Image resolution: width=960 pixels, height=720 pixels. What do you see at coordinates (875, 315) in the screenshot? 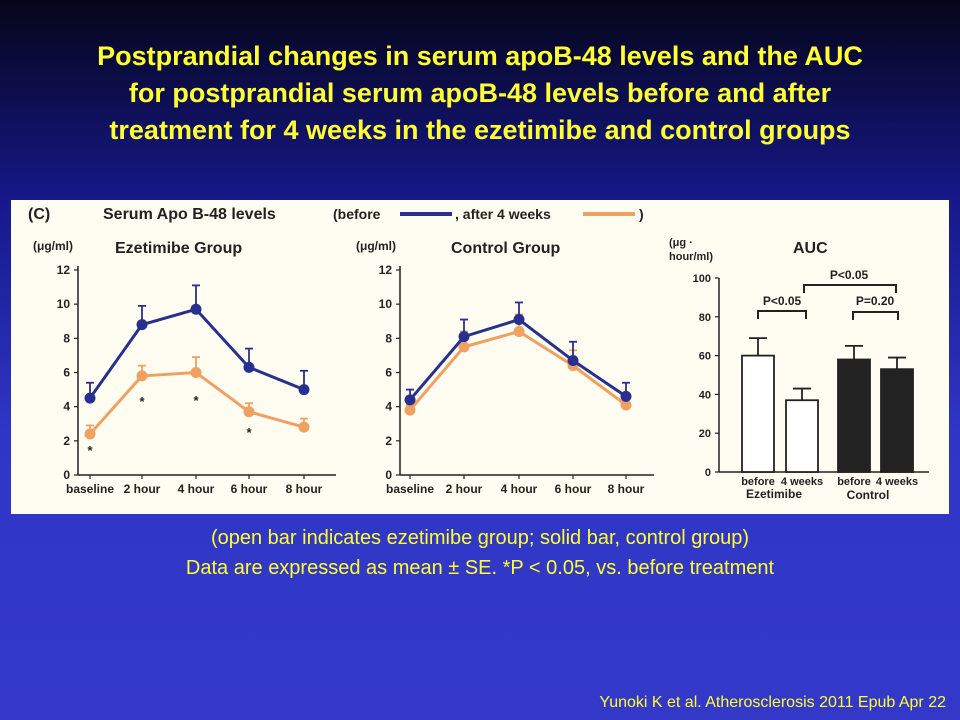
I see `bracket-control` at bounding box center [875, 315].